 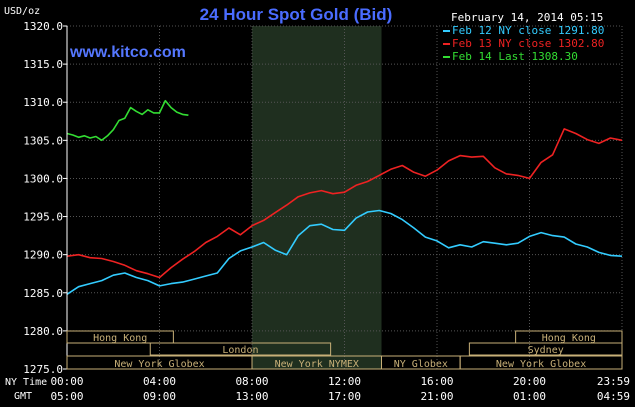 What do you see at coordinates (43, 178) in the screenshot?
I see `y-tick-label: 1300.0` at bounding box center [43, 178].